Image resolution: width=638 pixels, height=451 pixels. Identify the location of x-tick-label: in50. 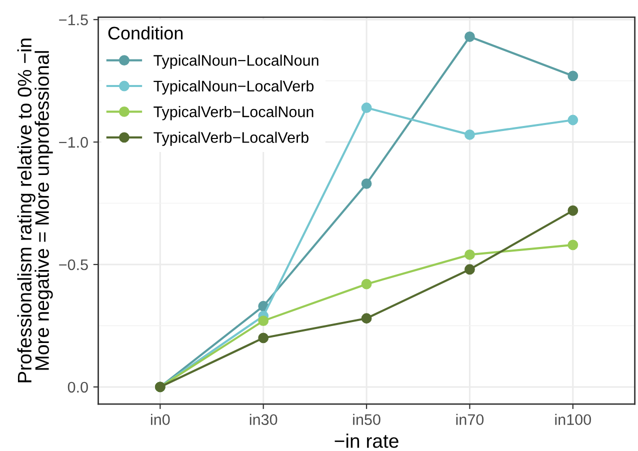
(366, 420).